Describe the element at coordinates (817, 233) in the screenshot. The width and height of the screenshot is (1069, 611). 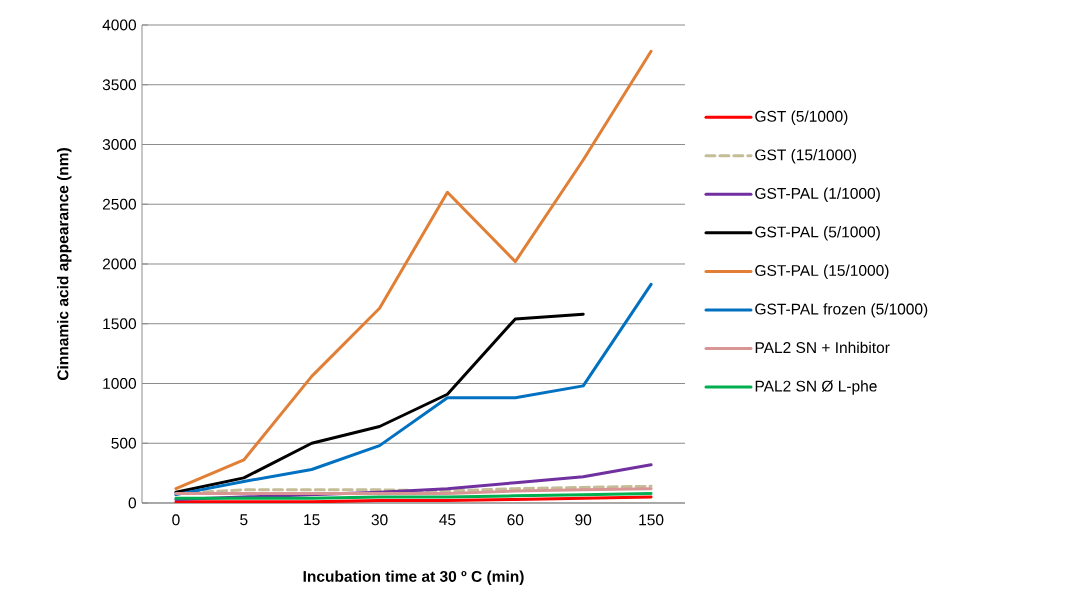
I see `legend-label: GST-PAL (5/1000)` at that location.